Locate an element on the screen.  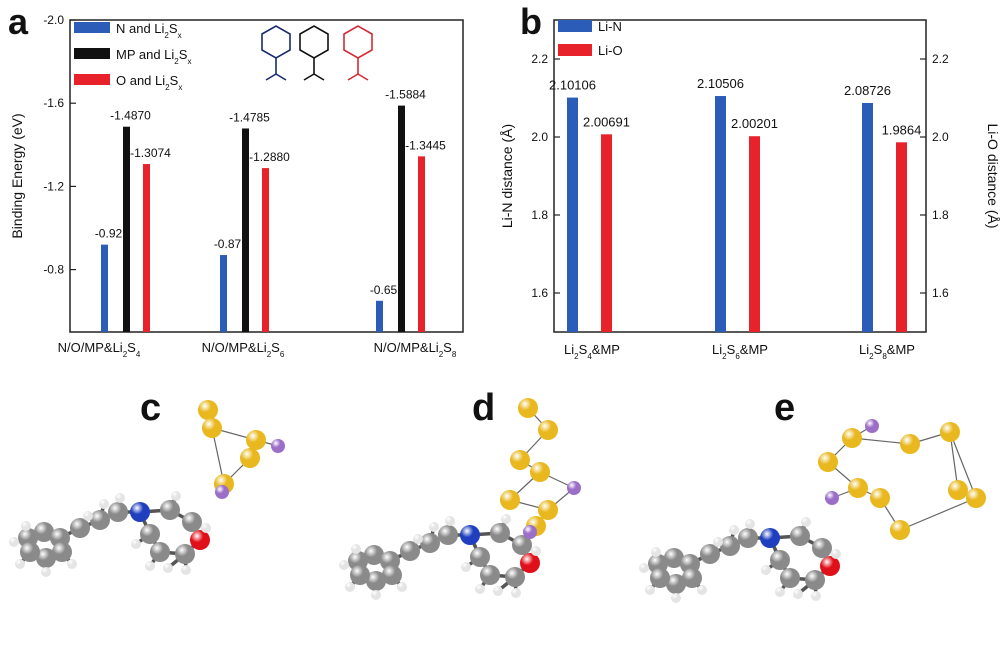
legend-label: MP and Li2Sx is located at coordinates (153, 56).